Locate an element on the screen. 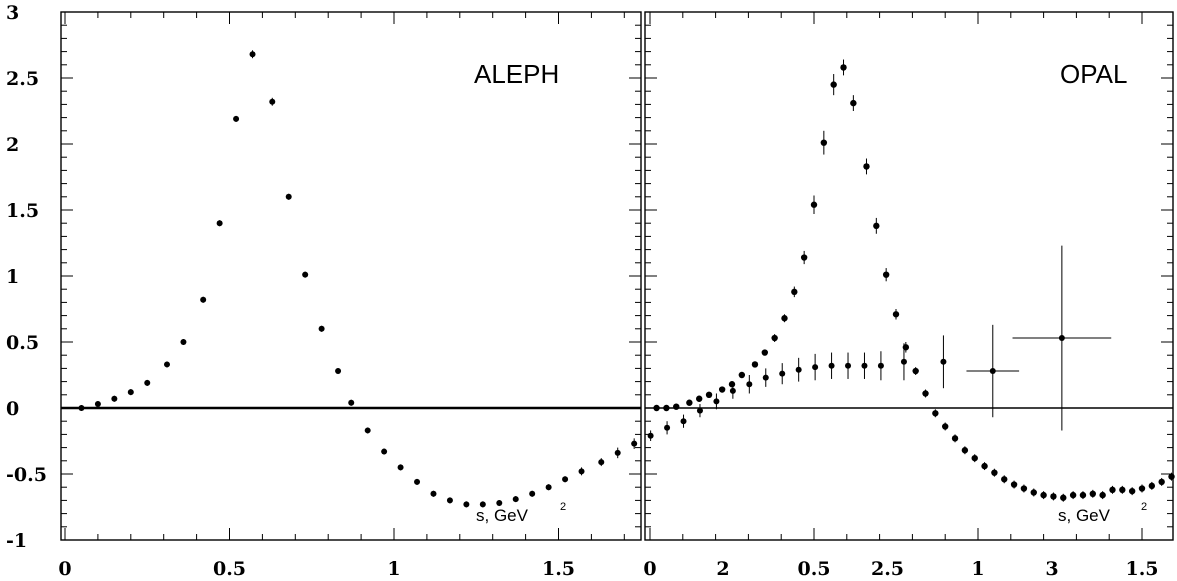 The width and height of the screenshot is (1177, 581). right-x-axis-label: s, GeV is located at coordinates (1084, 515).